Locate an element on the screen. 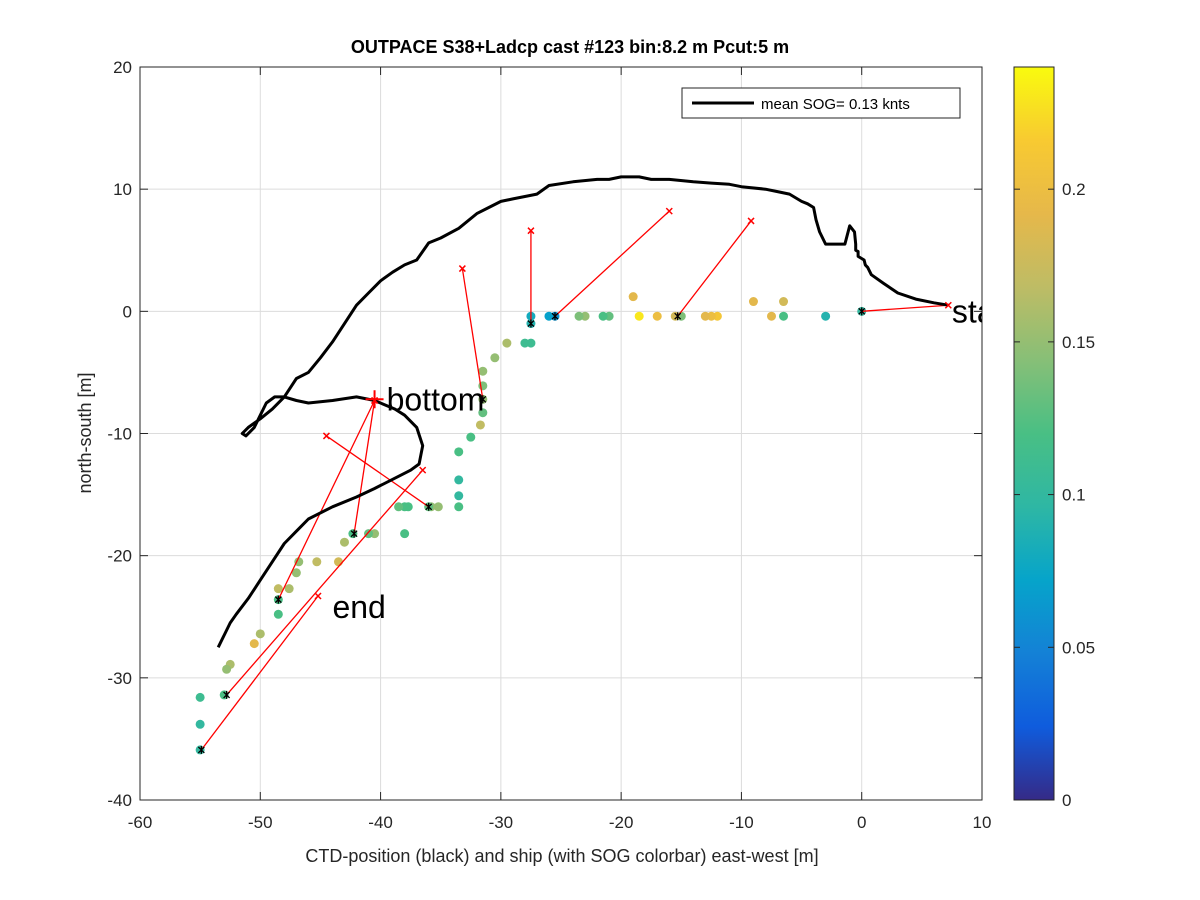 The height and width of the screenshot is (900, 1200). legend: mean SOG= 0.13 knts is located at coordinates (821, 103).